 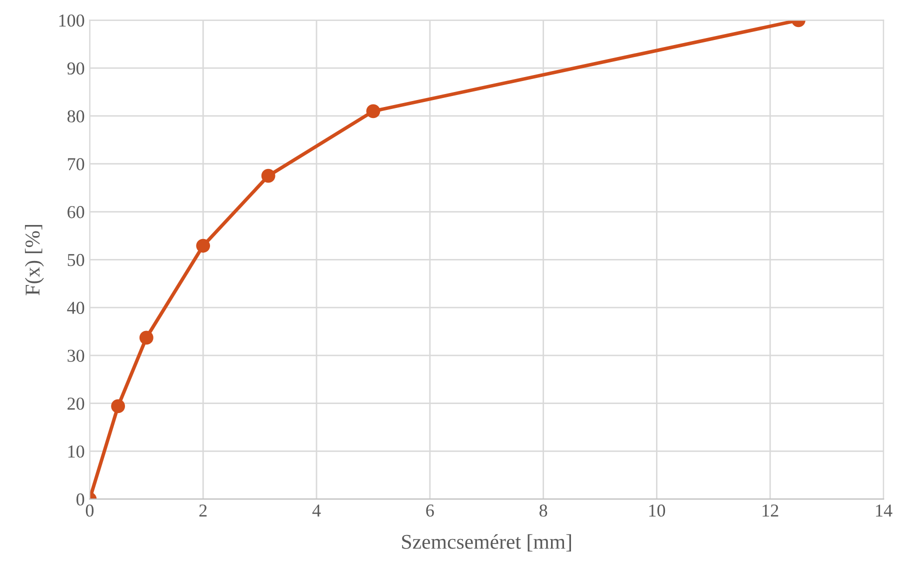 What do you see at coordinates (316, 510) in the screenshot?
I see `x-tick-label: 4` at bounding box center [316, 510].